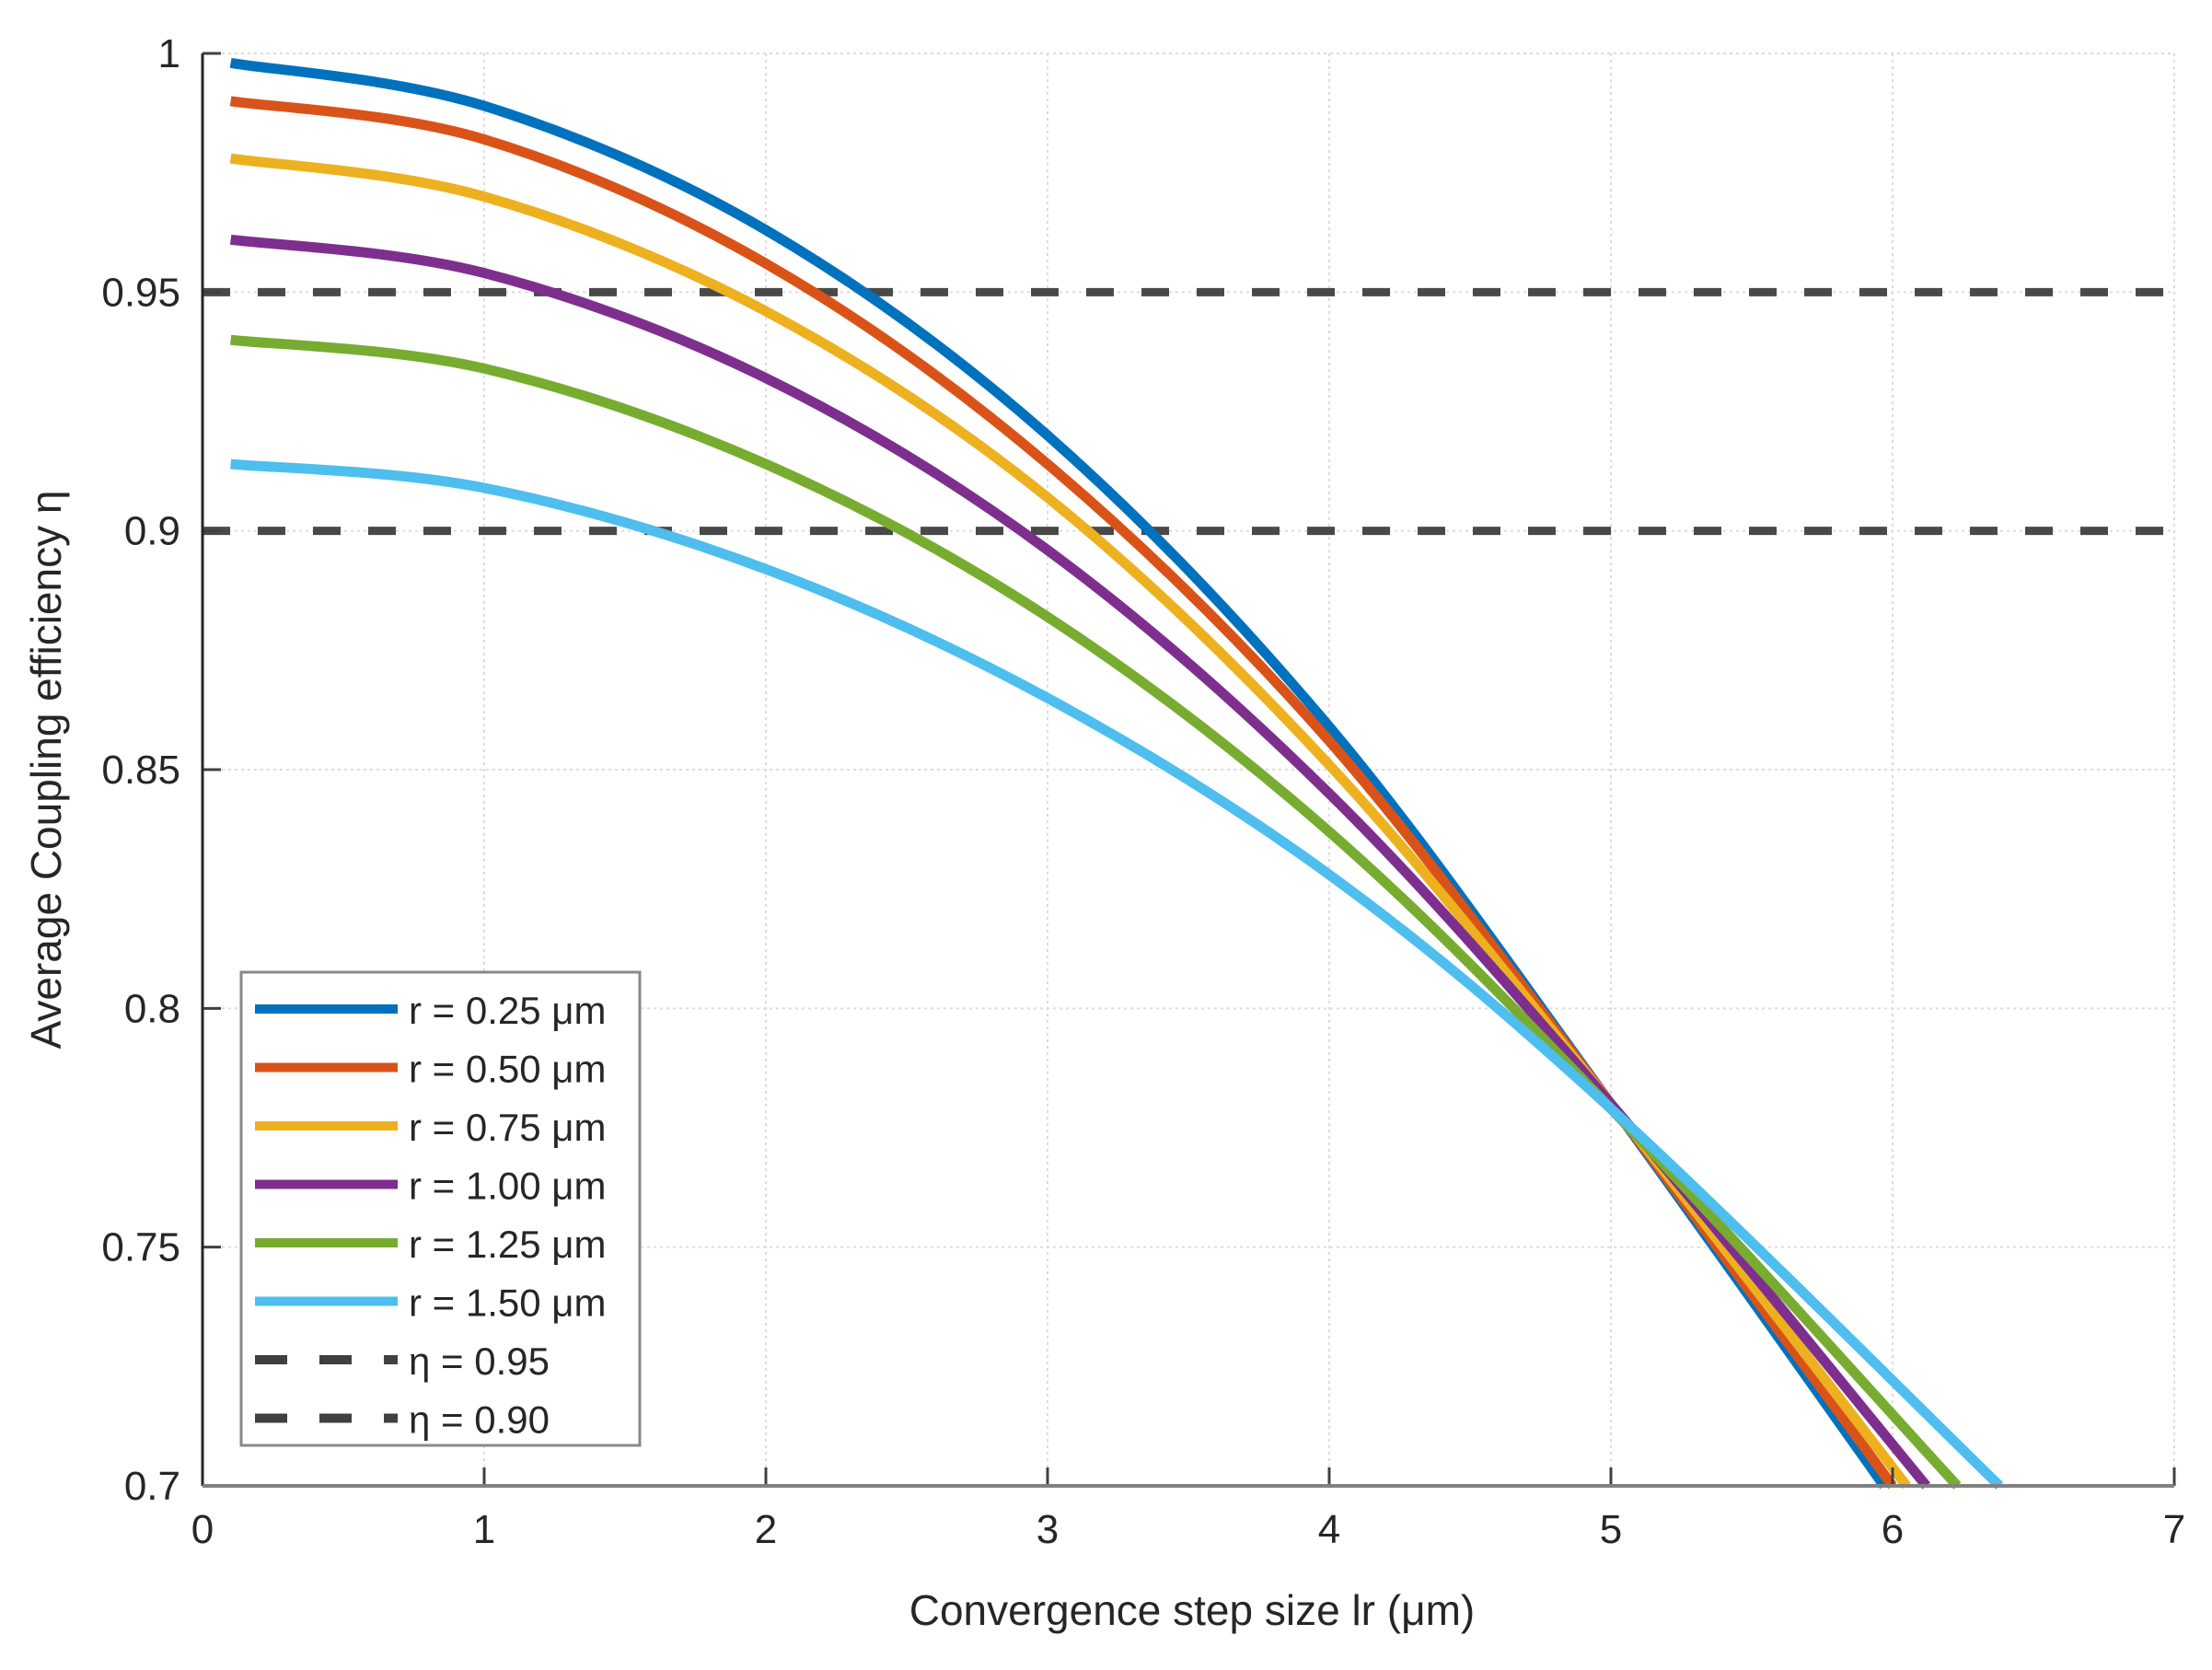 The image size is (2212, 1670). I want to click on legend-label: r = 0.75 μm, so click(507, 1127).